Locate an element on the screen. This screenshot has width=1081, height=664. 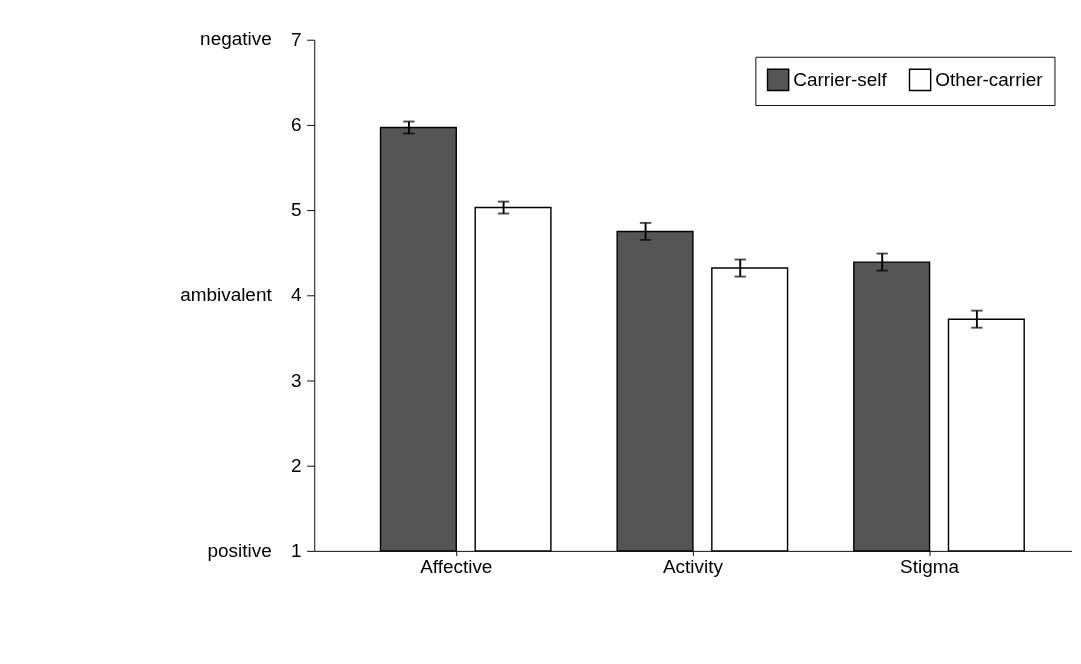
y-tick-label: 4 is located at coordinates (296, 295).